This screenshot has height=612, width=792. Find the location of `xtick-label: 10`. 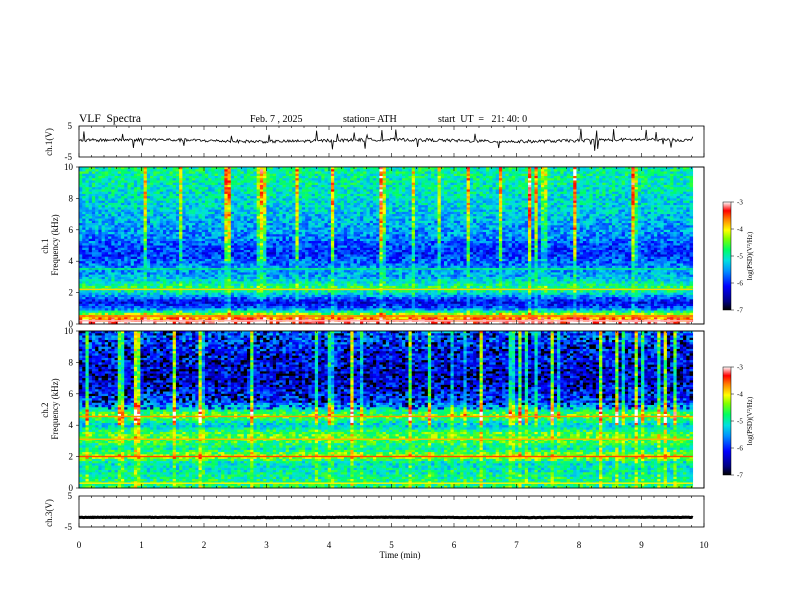

xtick-label: 10 is located at coordinates (705, 545).